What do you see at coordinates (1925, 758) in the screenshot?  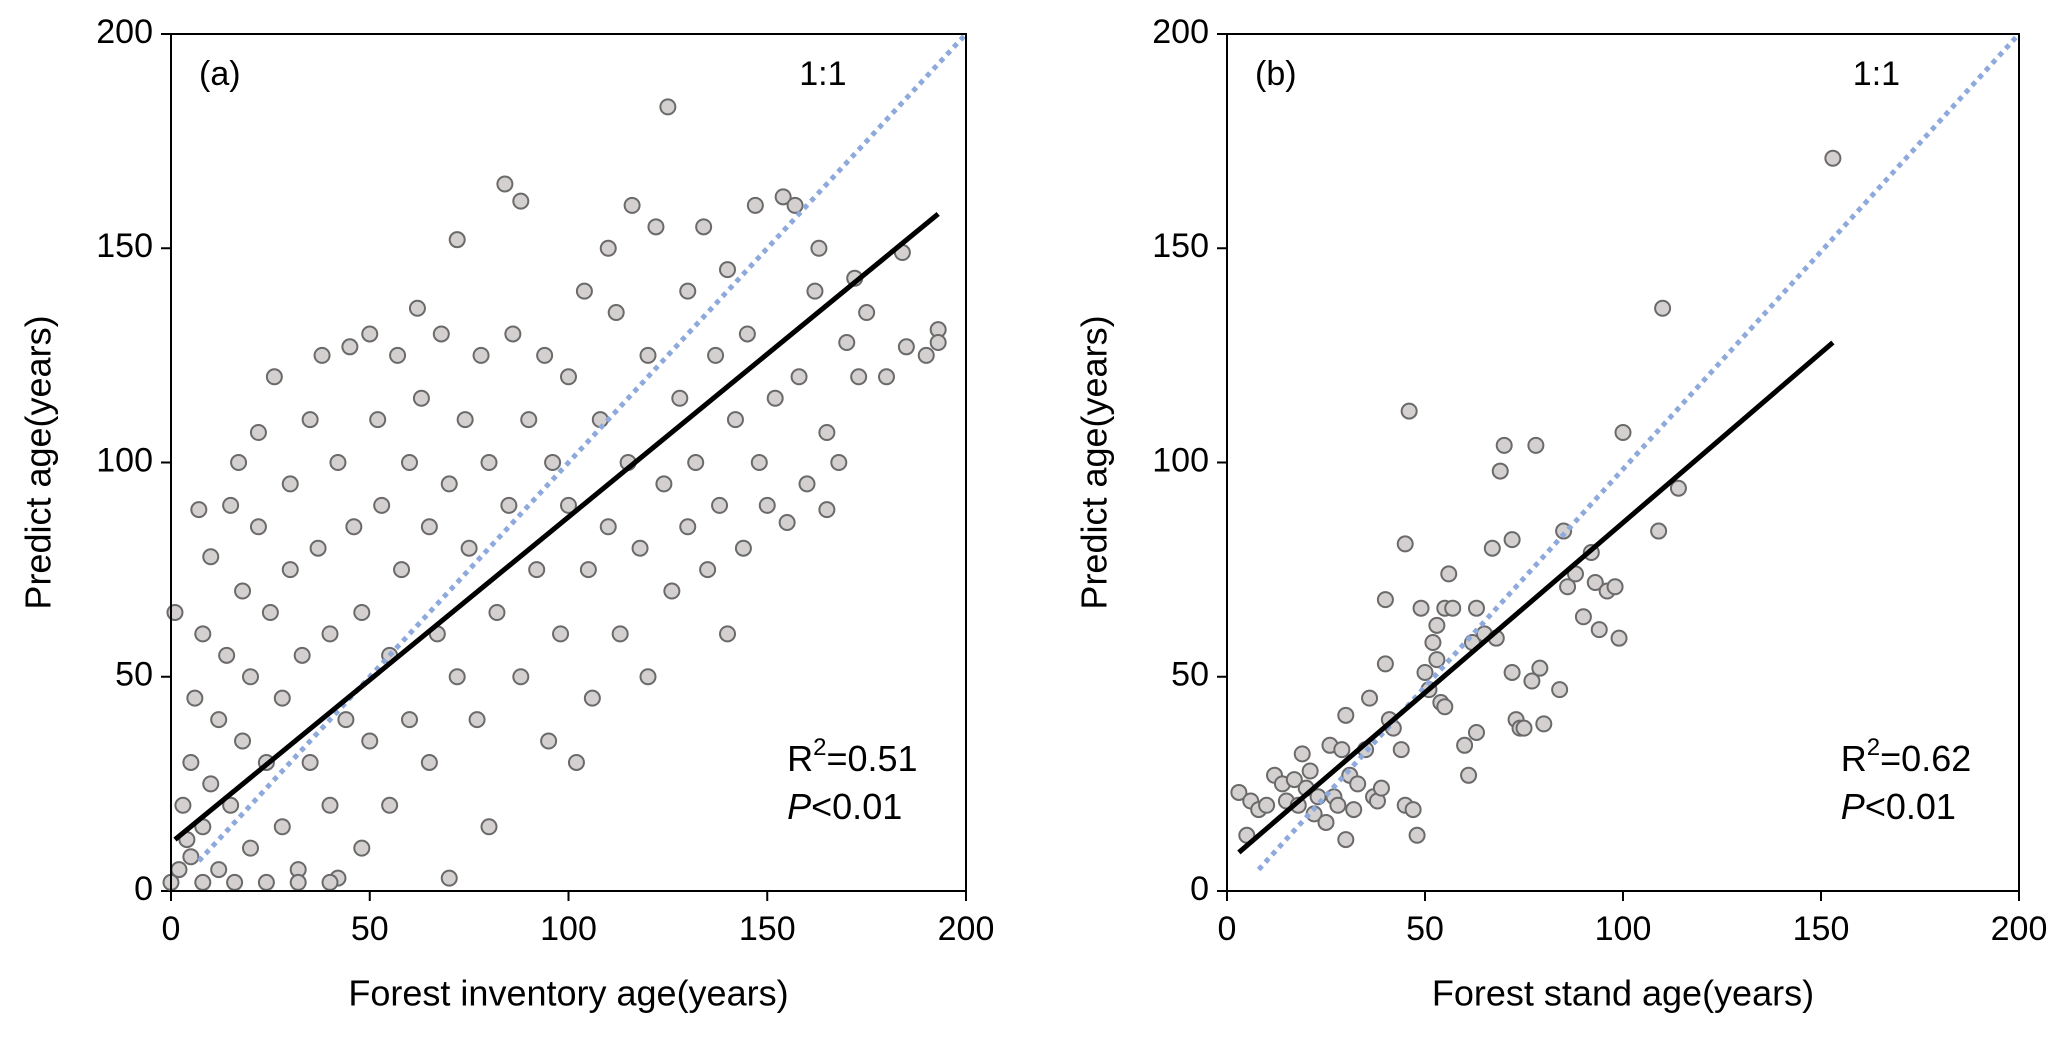 I see `r2-value: =0.62` at bounding box center [1925, 758].